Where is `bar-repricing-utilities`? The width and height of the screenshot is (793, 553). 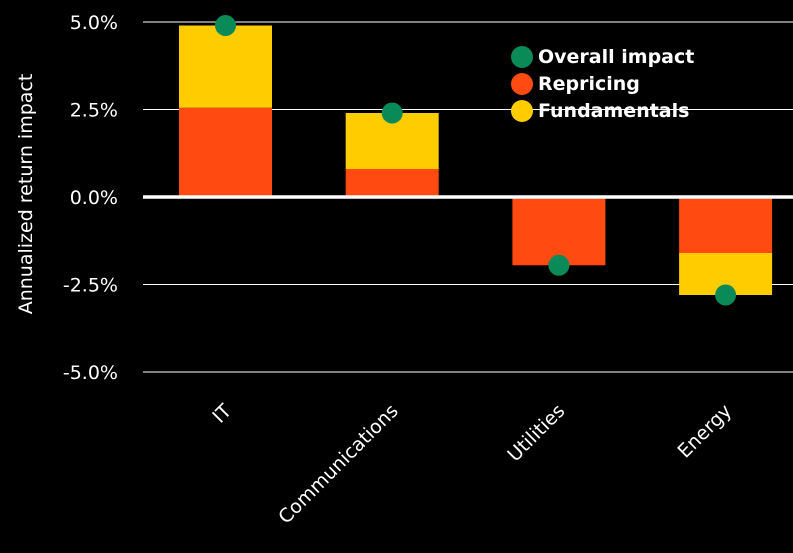 bar-repricing-utilities is located at coordinates (559, 231).